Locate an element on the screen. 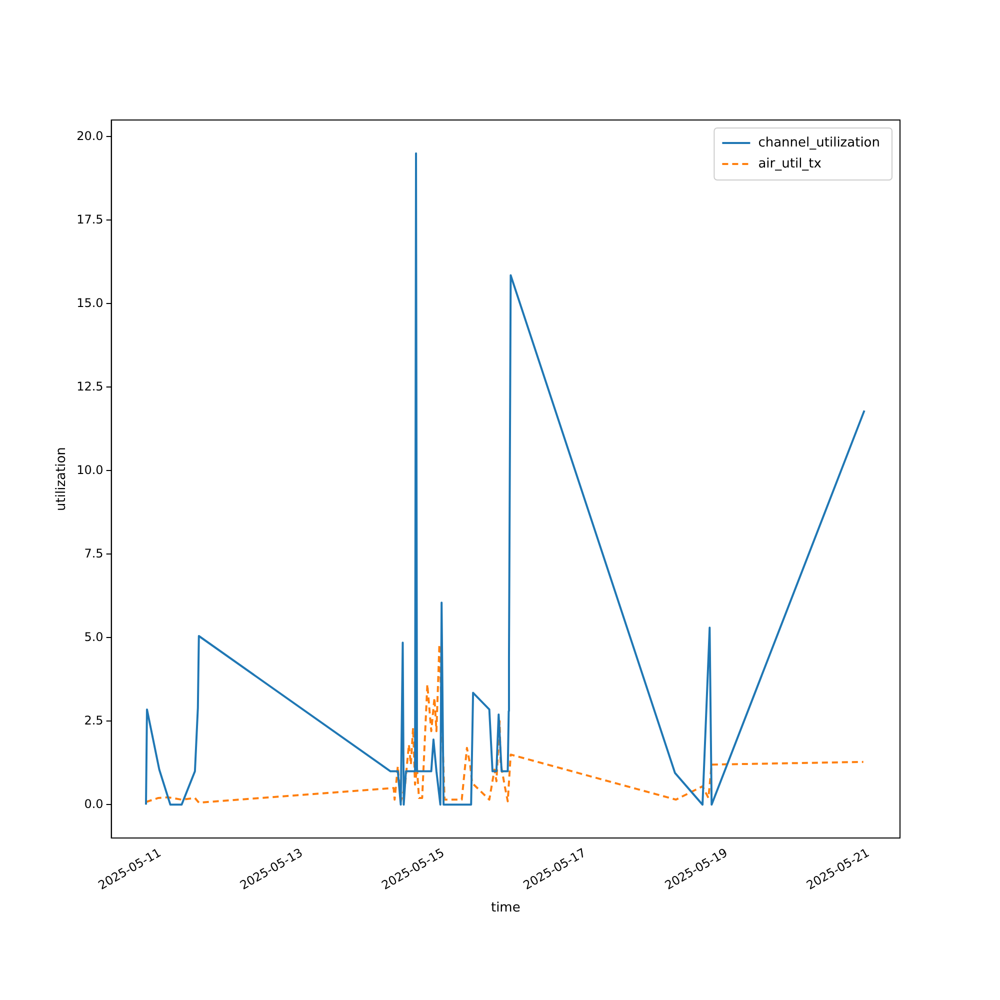 The width and height of the screenshot is (1000, 1000). y-tick-label: 0.0 is located at coordinates (94, 803).